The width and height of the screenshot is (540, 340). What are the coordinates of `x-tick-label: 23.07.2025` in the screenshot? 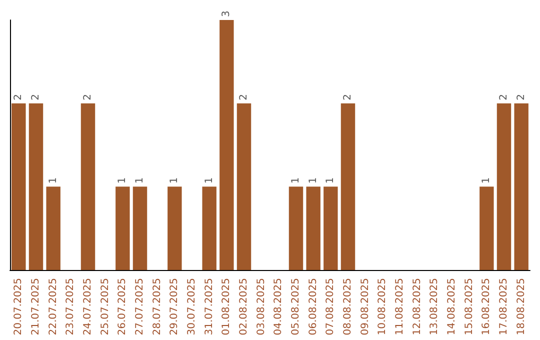 It's located at (70, 307).